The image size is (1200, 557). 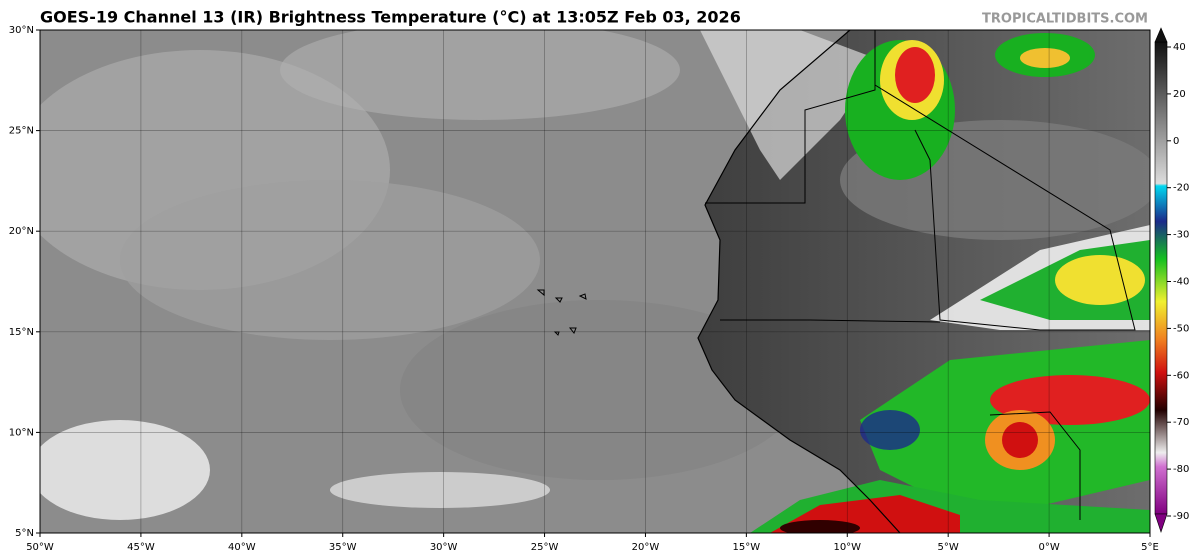 I want to click on lon-tick-label: 50°W, so click(x=40, y=547).